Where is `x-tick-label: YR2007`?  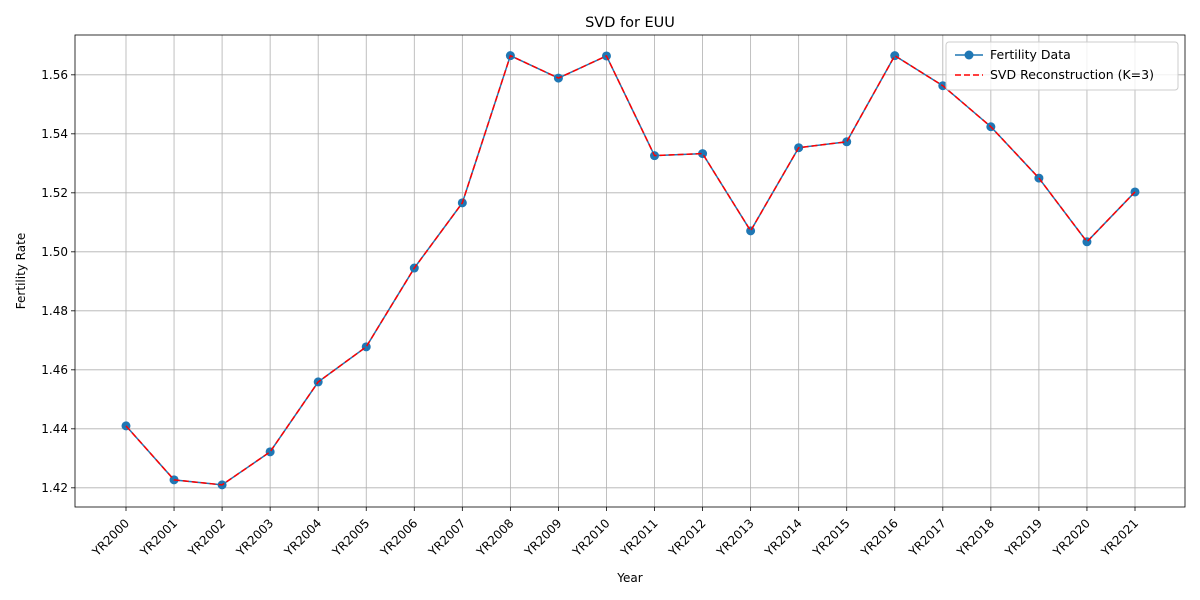
x-tick-label: YR2007 is located at coordinates (446, 537).